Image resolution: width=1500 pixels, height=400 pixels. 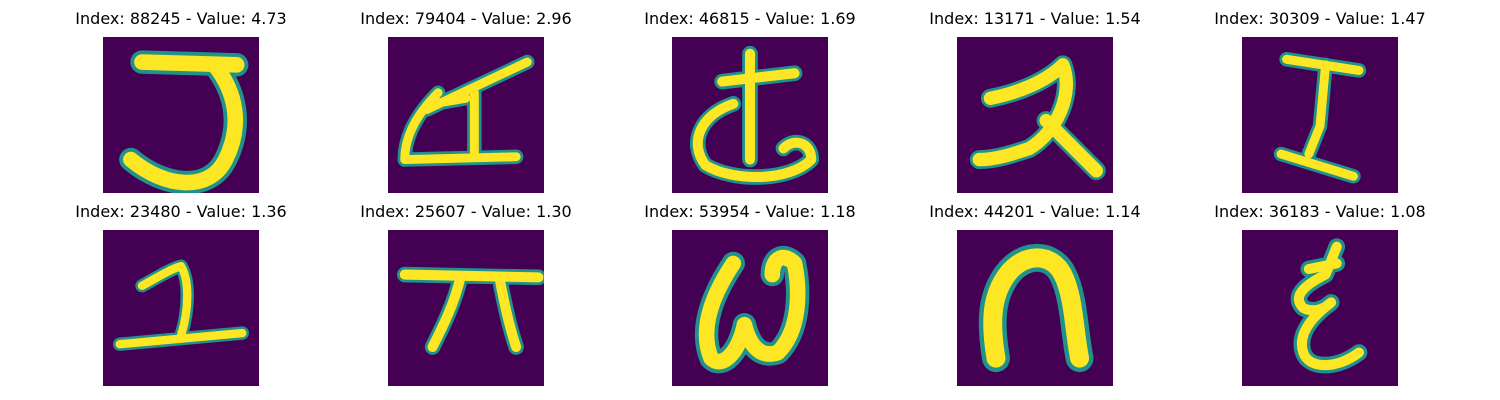 What do you see at coordinates (1320, 211) in the screenshot?
I see `tile-title: Index: 36183 - Value: 1.08` at bounding box center [1320, 211].